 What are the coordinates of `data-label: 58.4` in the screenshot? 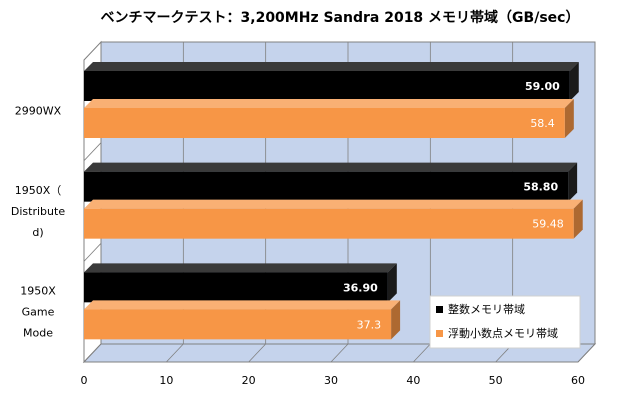 It's located at (542, 123).